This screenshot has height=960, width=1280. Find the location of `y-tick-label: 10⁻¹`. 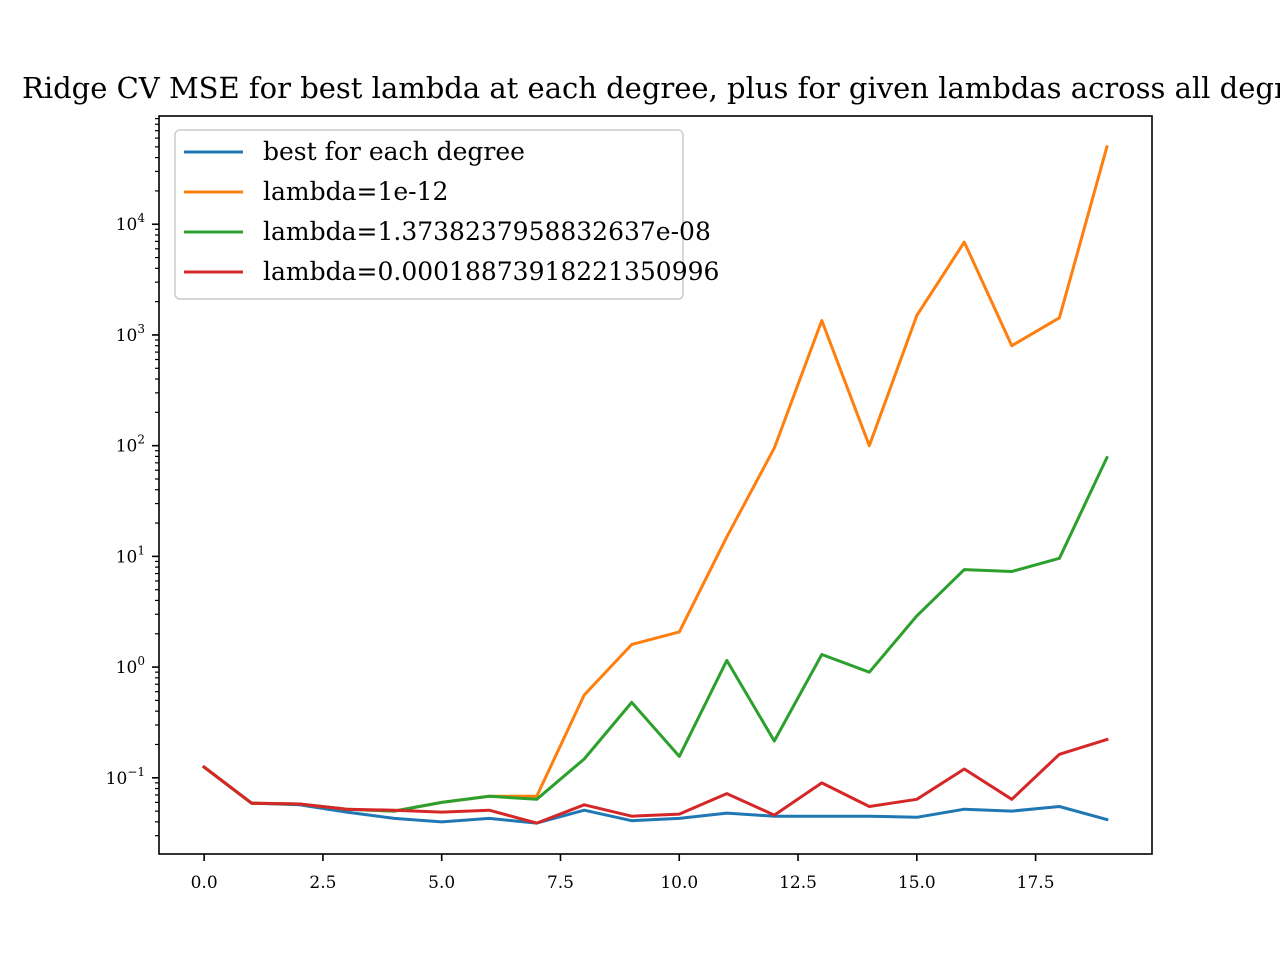

y-tick-label: 10⁻¹ is located at coordinates (125, 777).